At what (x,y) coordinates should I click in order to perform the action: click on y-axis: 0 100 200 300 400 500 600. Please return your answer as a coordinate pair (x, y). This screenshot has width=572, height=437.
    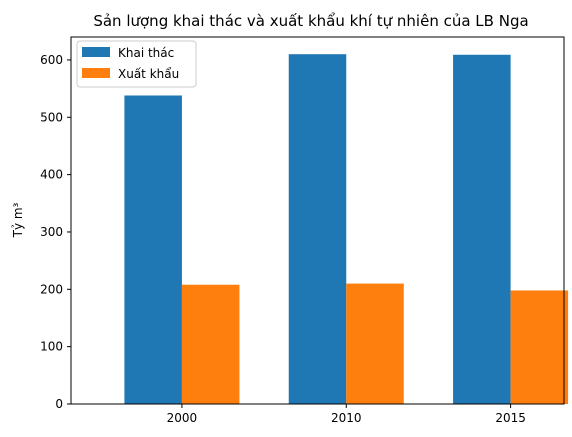
    Looking at the image, I should click on (55, 232).